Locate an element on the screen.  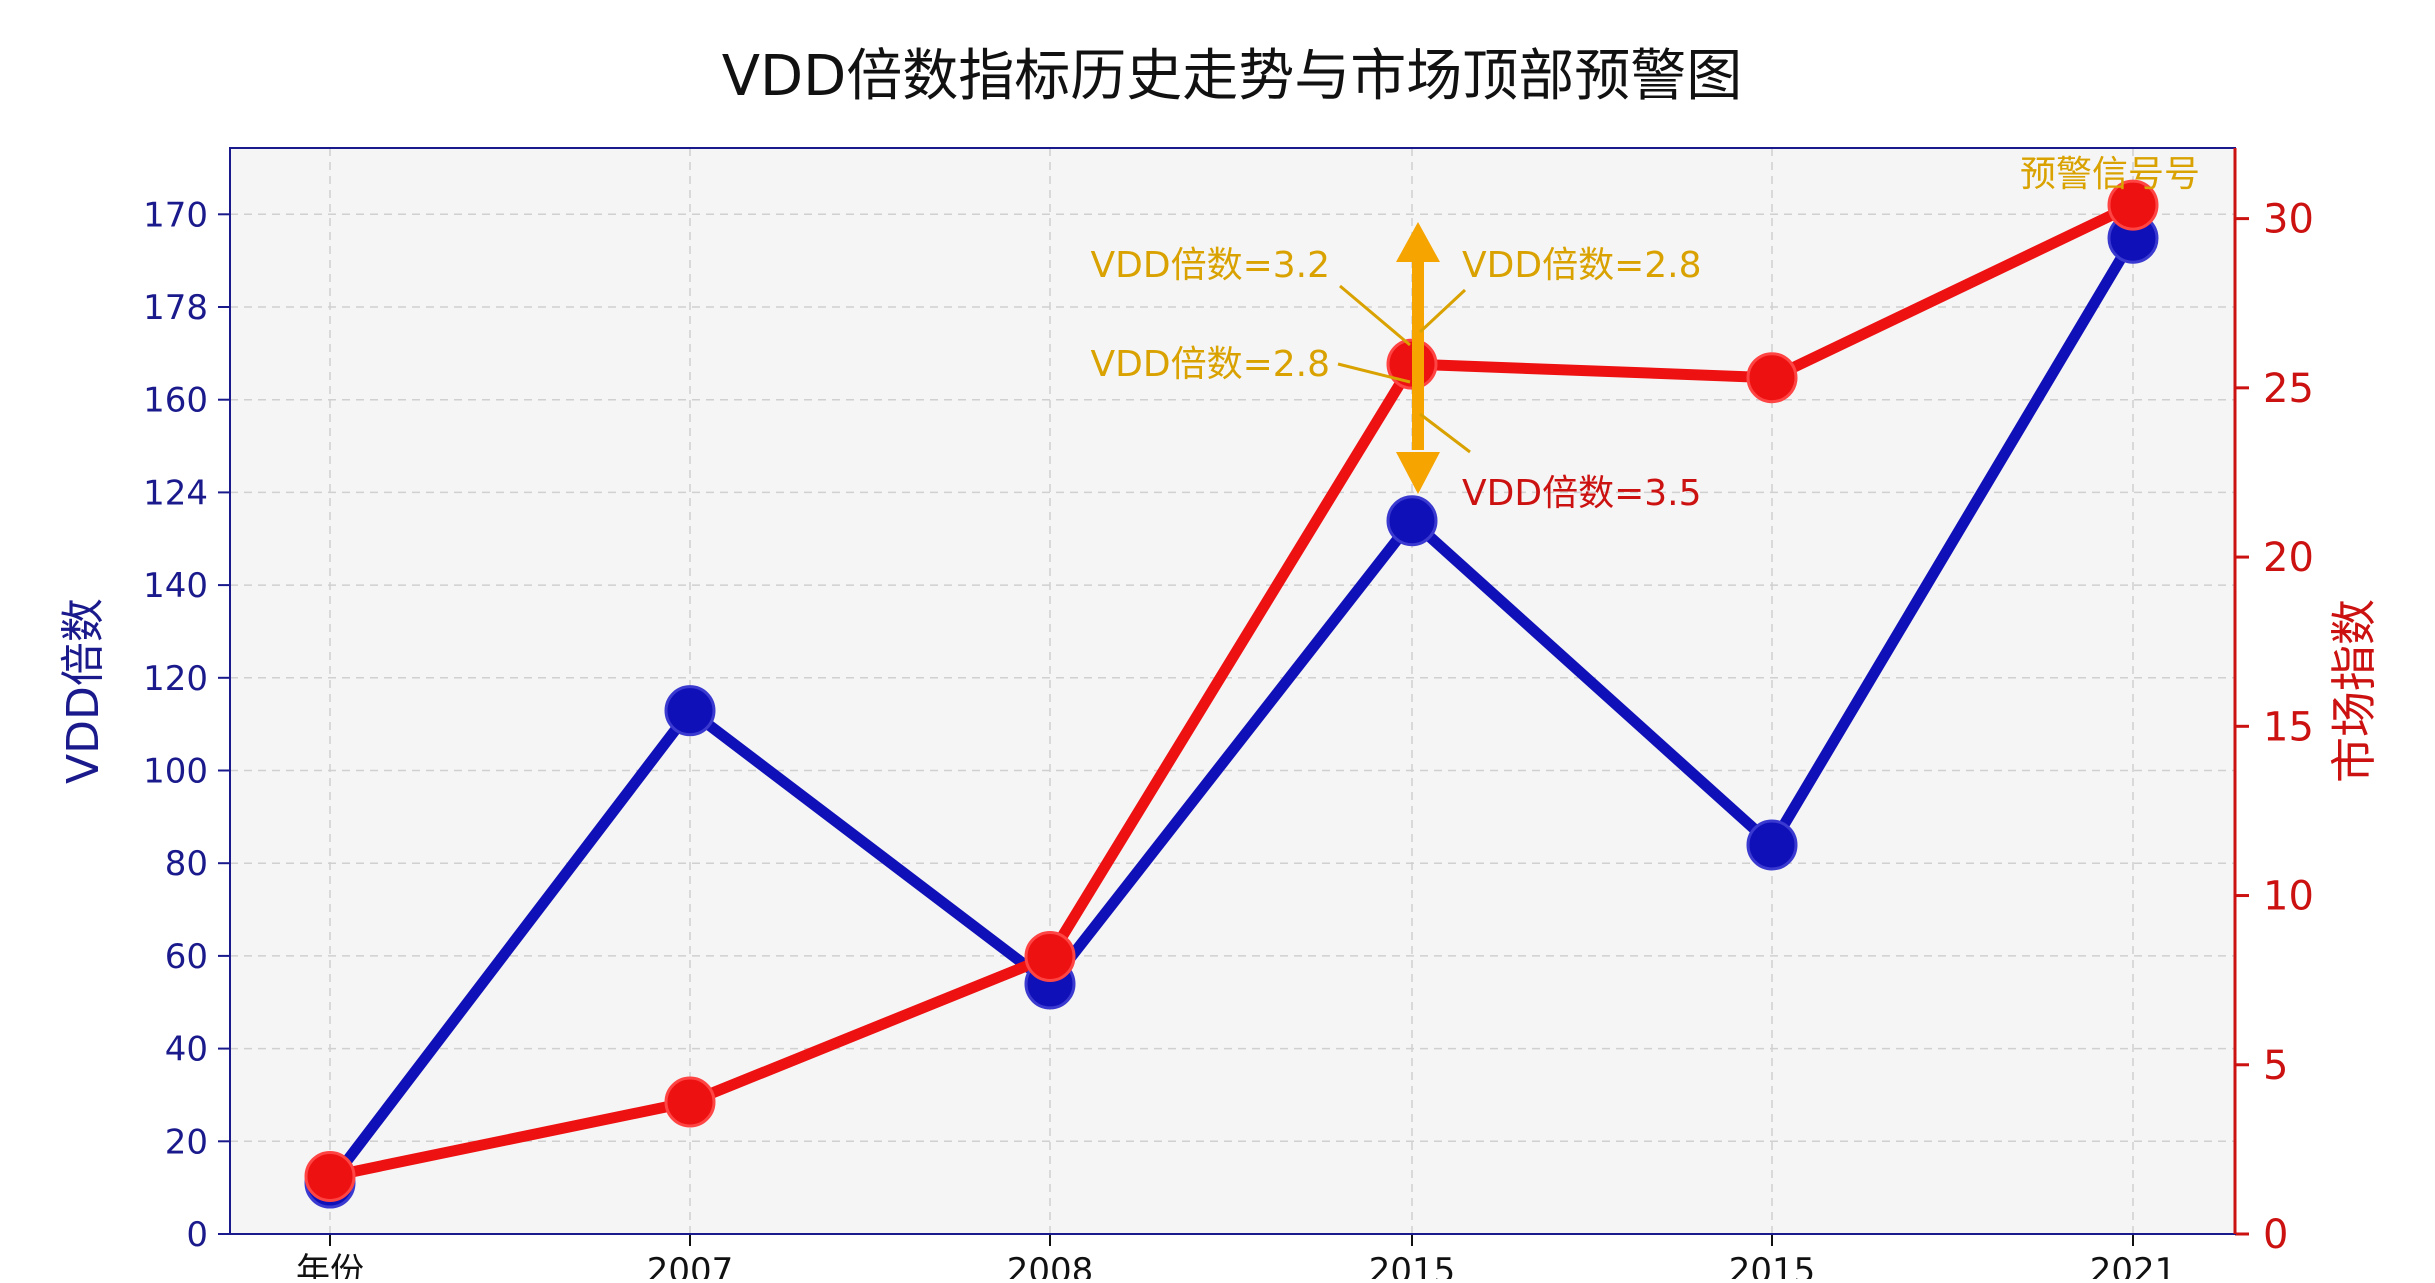
y-axis-right-ticks: 0 5 10 15 20 25 30 is located at coordinates (2274, 727).